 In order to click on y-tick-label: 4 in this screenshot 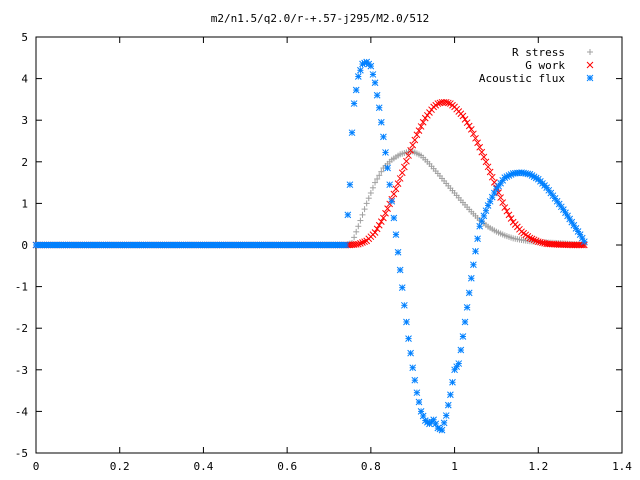, I will do `click(24, 79)`.